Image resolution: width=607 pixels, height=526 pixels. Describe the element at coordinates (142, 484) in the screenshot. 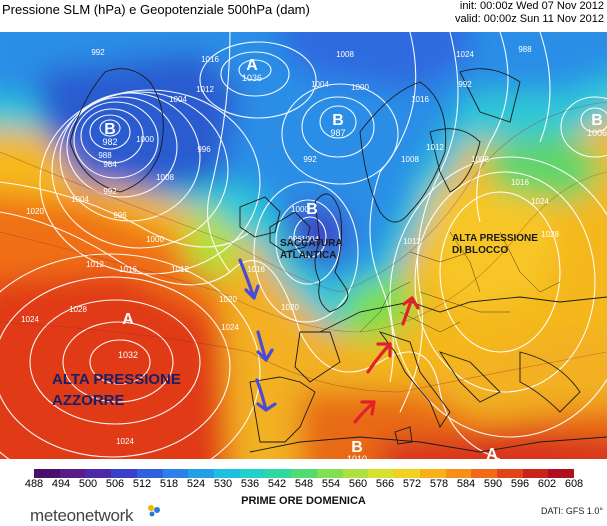

I see `scale-tick: 512` at that location.